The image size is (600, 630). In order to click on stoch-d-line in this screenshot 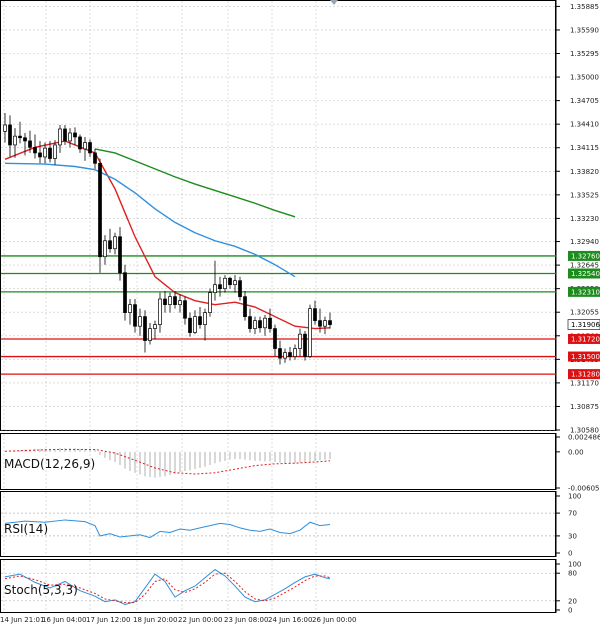, I will do `click(167, 588)`.